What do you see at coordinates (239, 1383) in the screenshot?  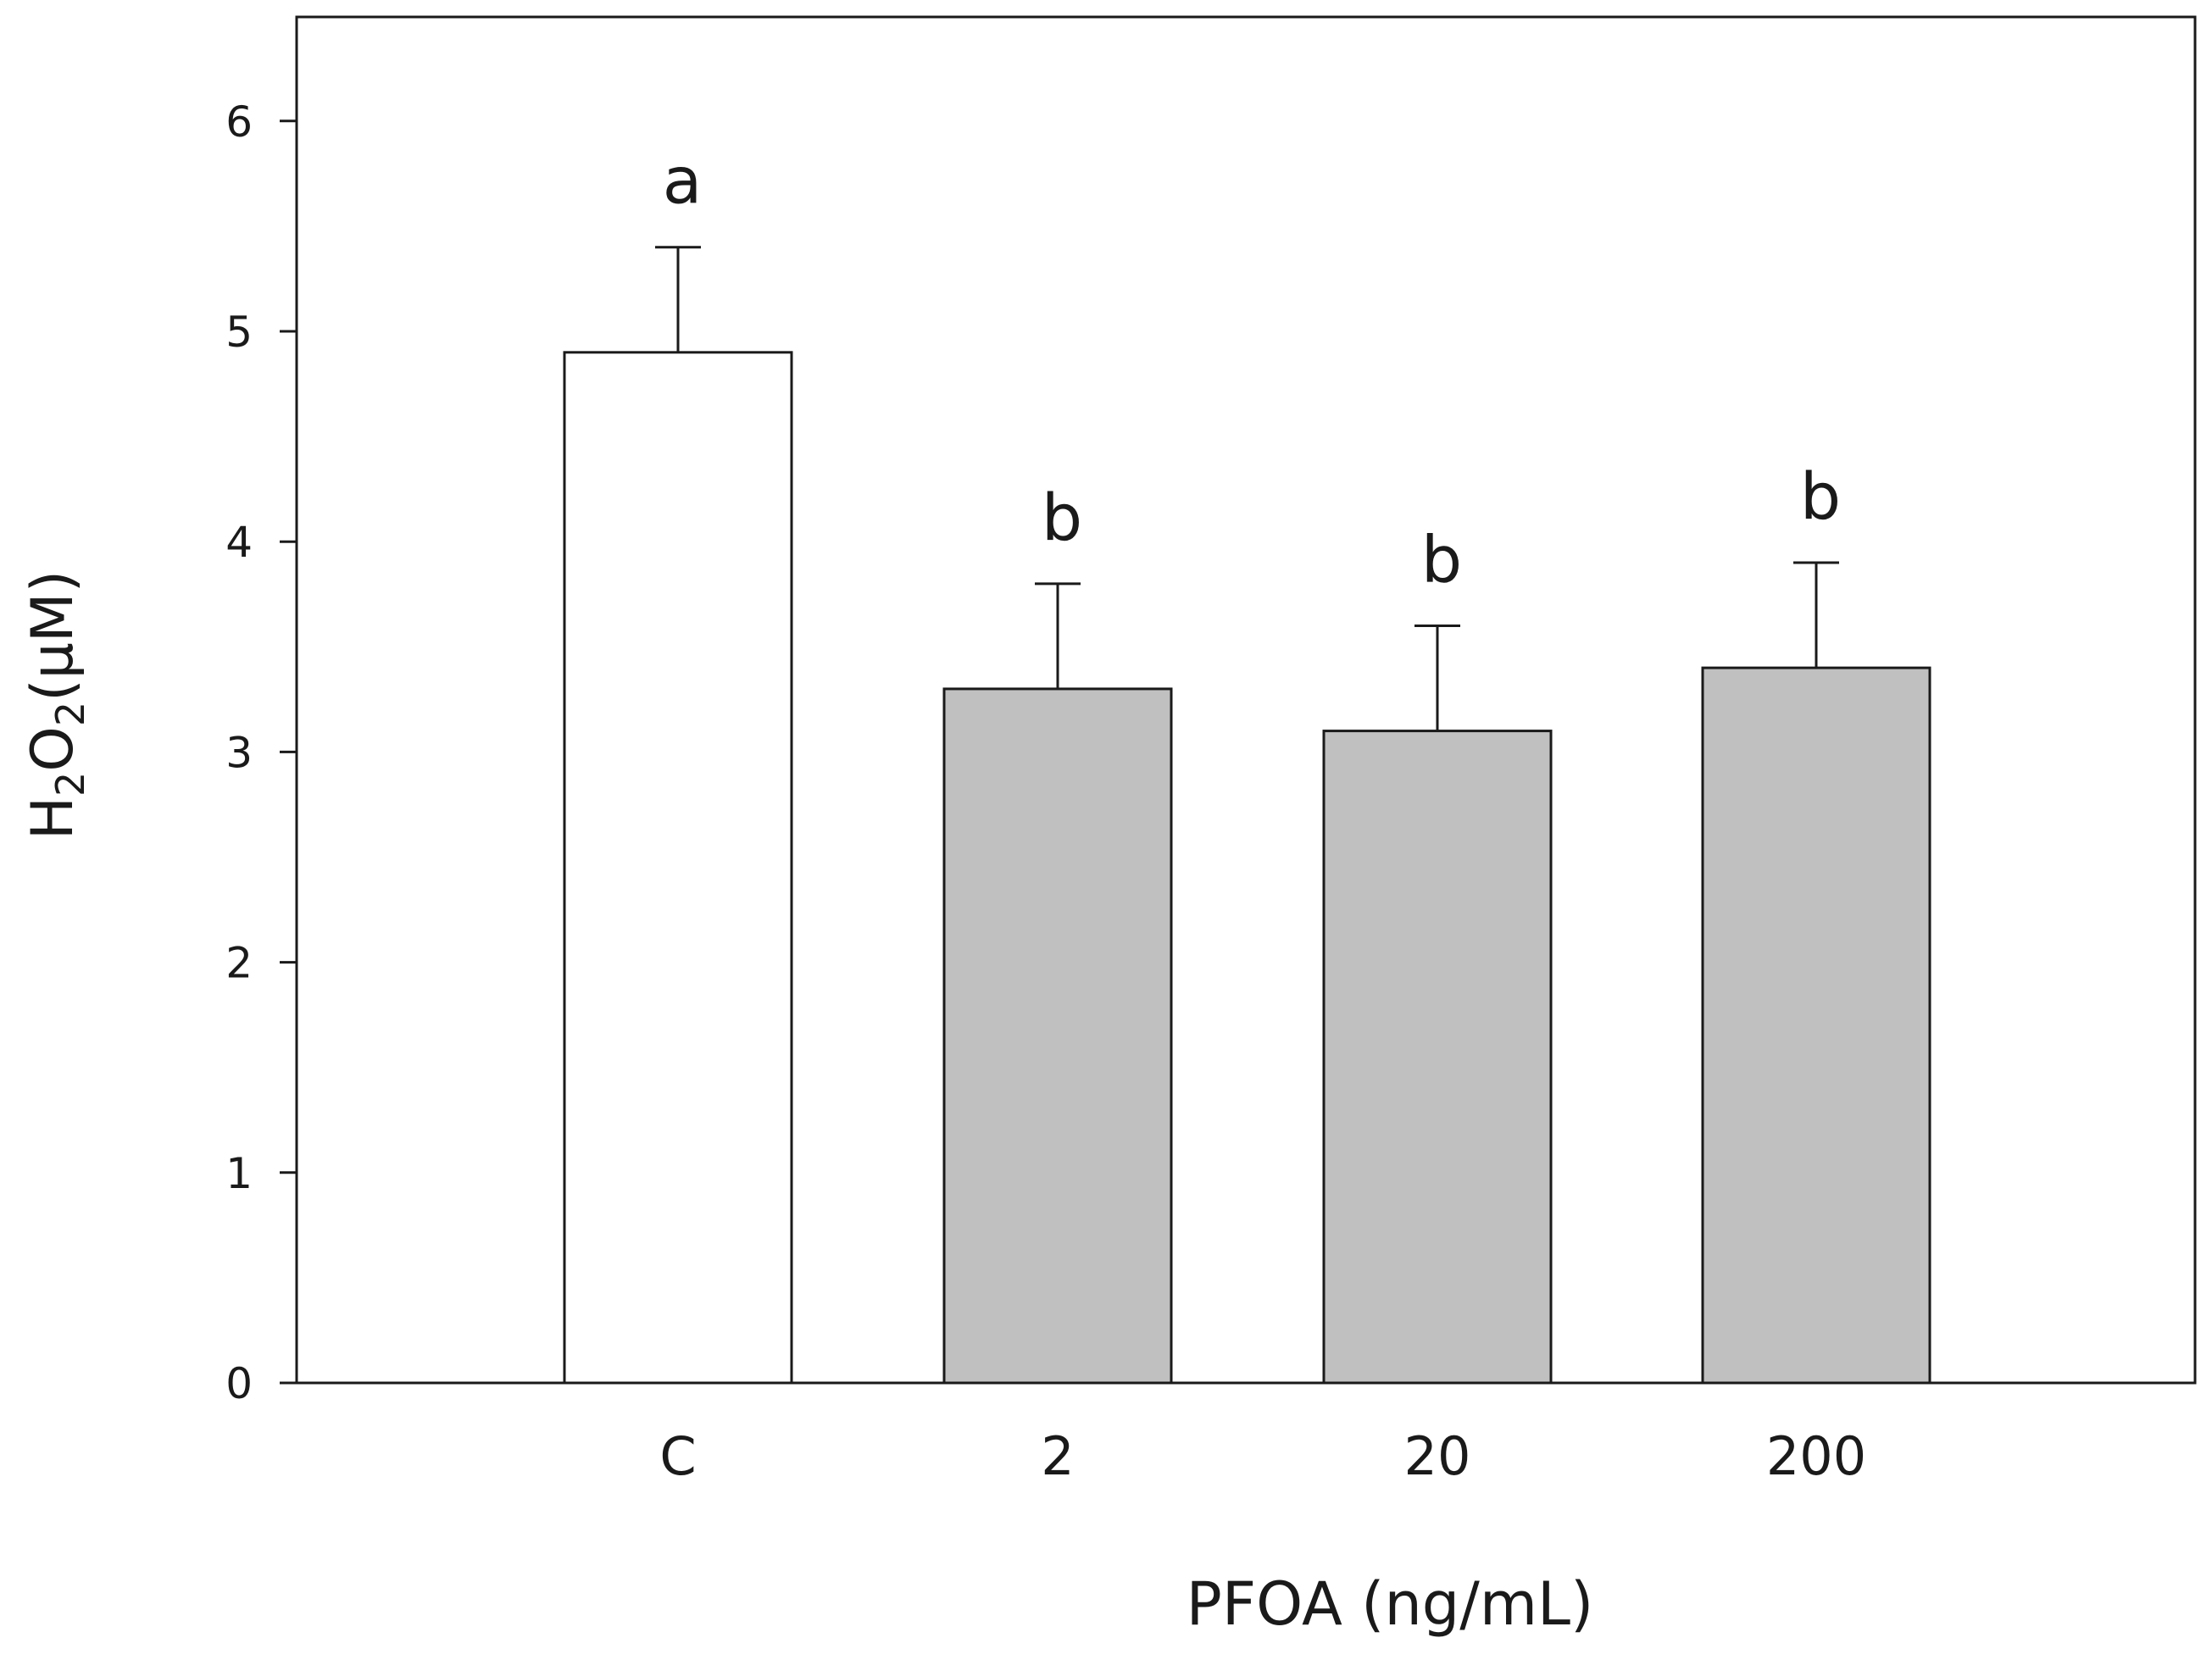 I see `y-tick-label: 0` at bounding box center [239, 1383].